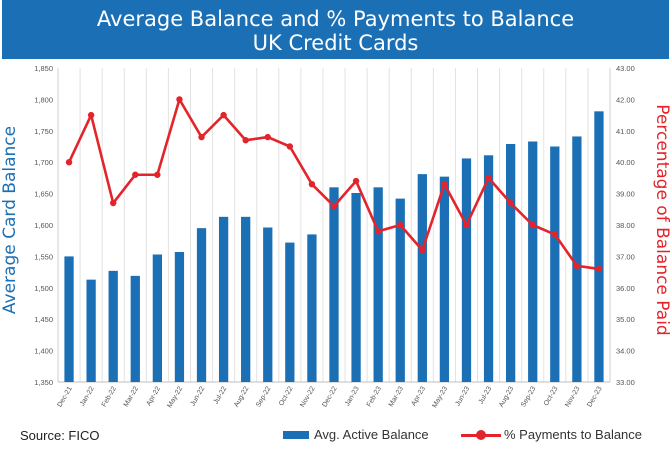 The image size is (671, 454). Describe the element at coordinates (625, 68) in the screenshot. I see `right-tick-label: 43.00` at that location.